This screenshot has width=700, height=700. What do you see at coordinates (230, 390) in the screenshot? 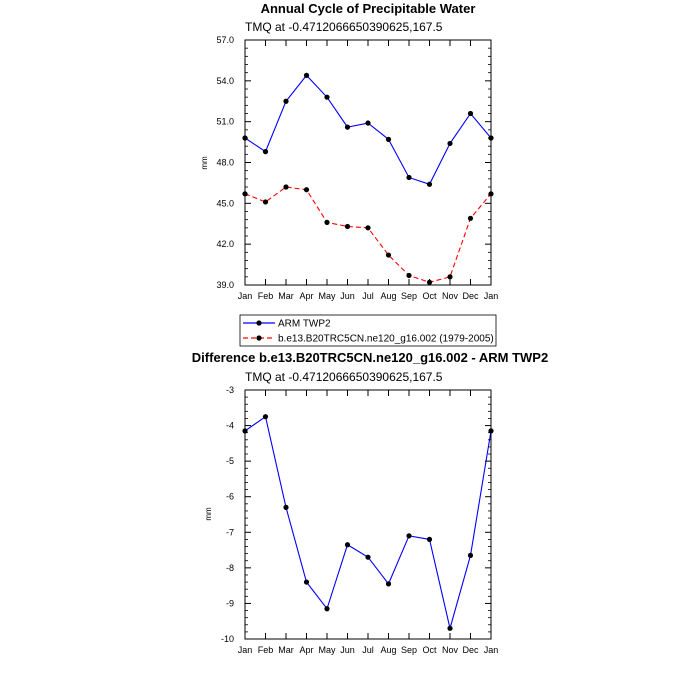
I see `y-tick-label: -3` at bounding box center [230, 390].